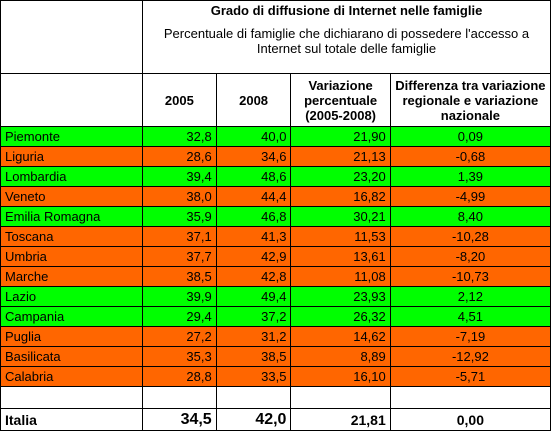 The height and width of the screenshot is (433, 552). Describe the element at coordinates (72, 336) in the screenshot. I see `region-cell: Puglia` at that location.